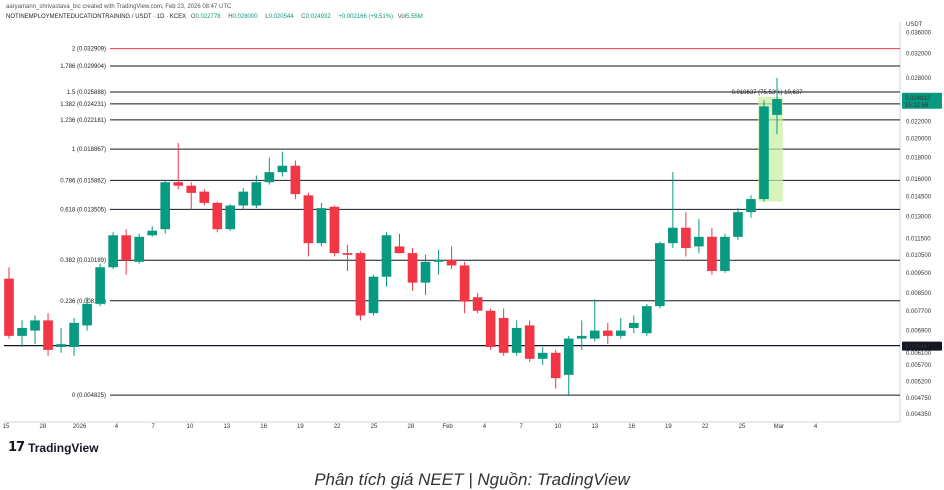 The width and height of the screenshot is (944, 490). What do you see at coordinates (914, 25) in the screenshot?
I see `currency-label: USDT` at bounding box center [914, 25].